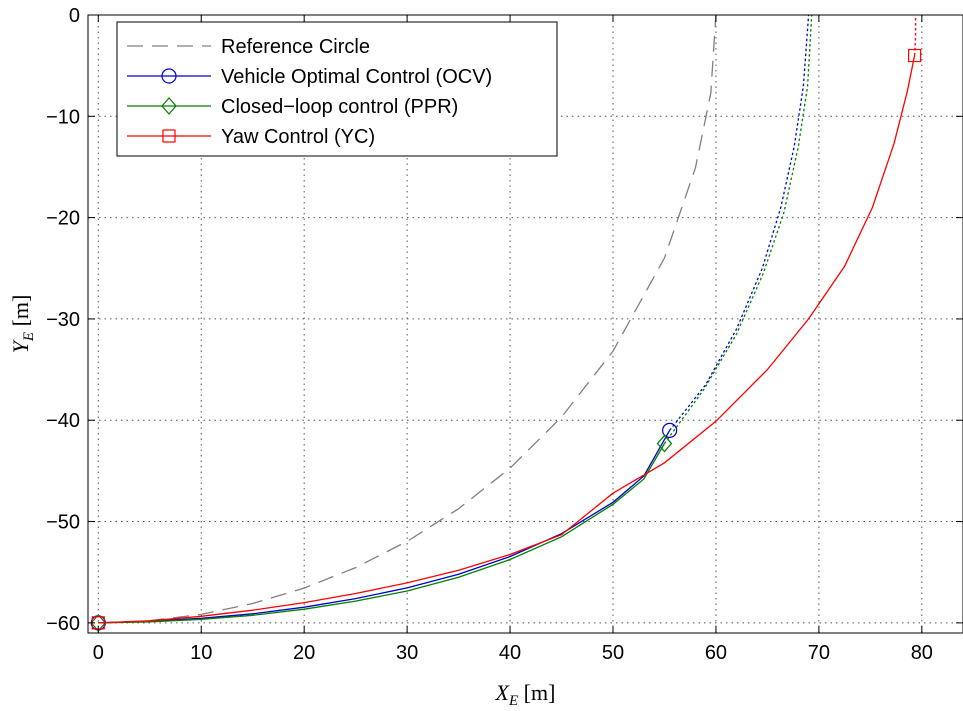 The width and height of the screenshot is (963, 711). I want to click on y-tick-label: 0, so click(74, 16).